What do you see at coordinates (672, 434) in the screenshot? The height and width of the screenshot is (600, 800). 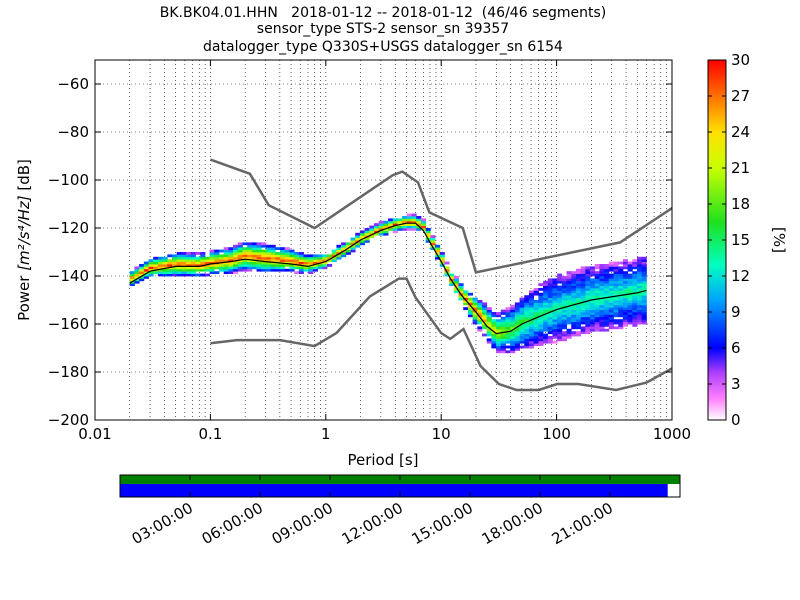 I see `x-tick-label: 1000` at bounding box center [672, 434].